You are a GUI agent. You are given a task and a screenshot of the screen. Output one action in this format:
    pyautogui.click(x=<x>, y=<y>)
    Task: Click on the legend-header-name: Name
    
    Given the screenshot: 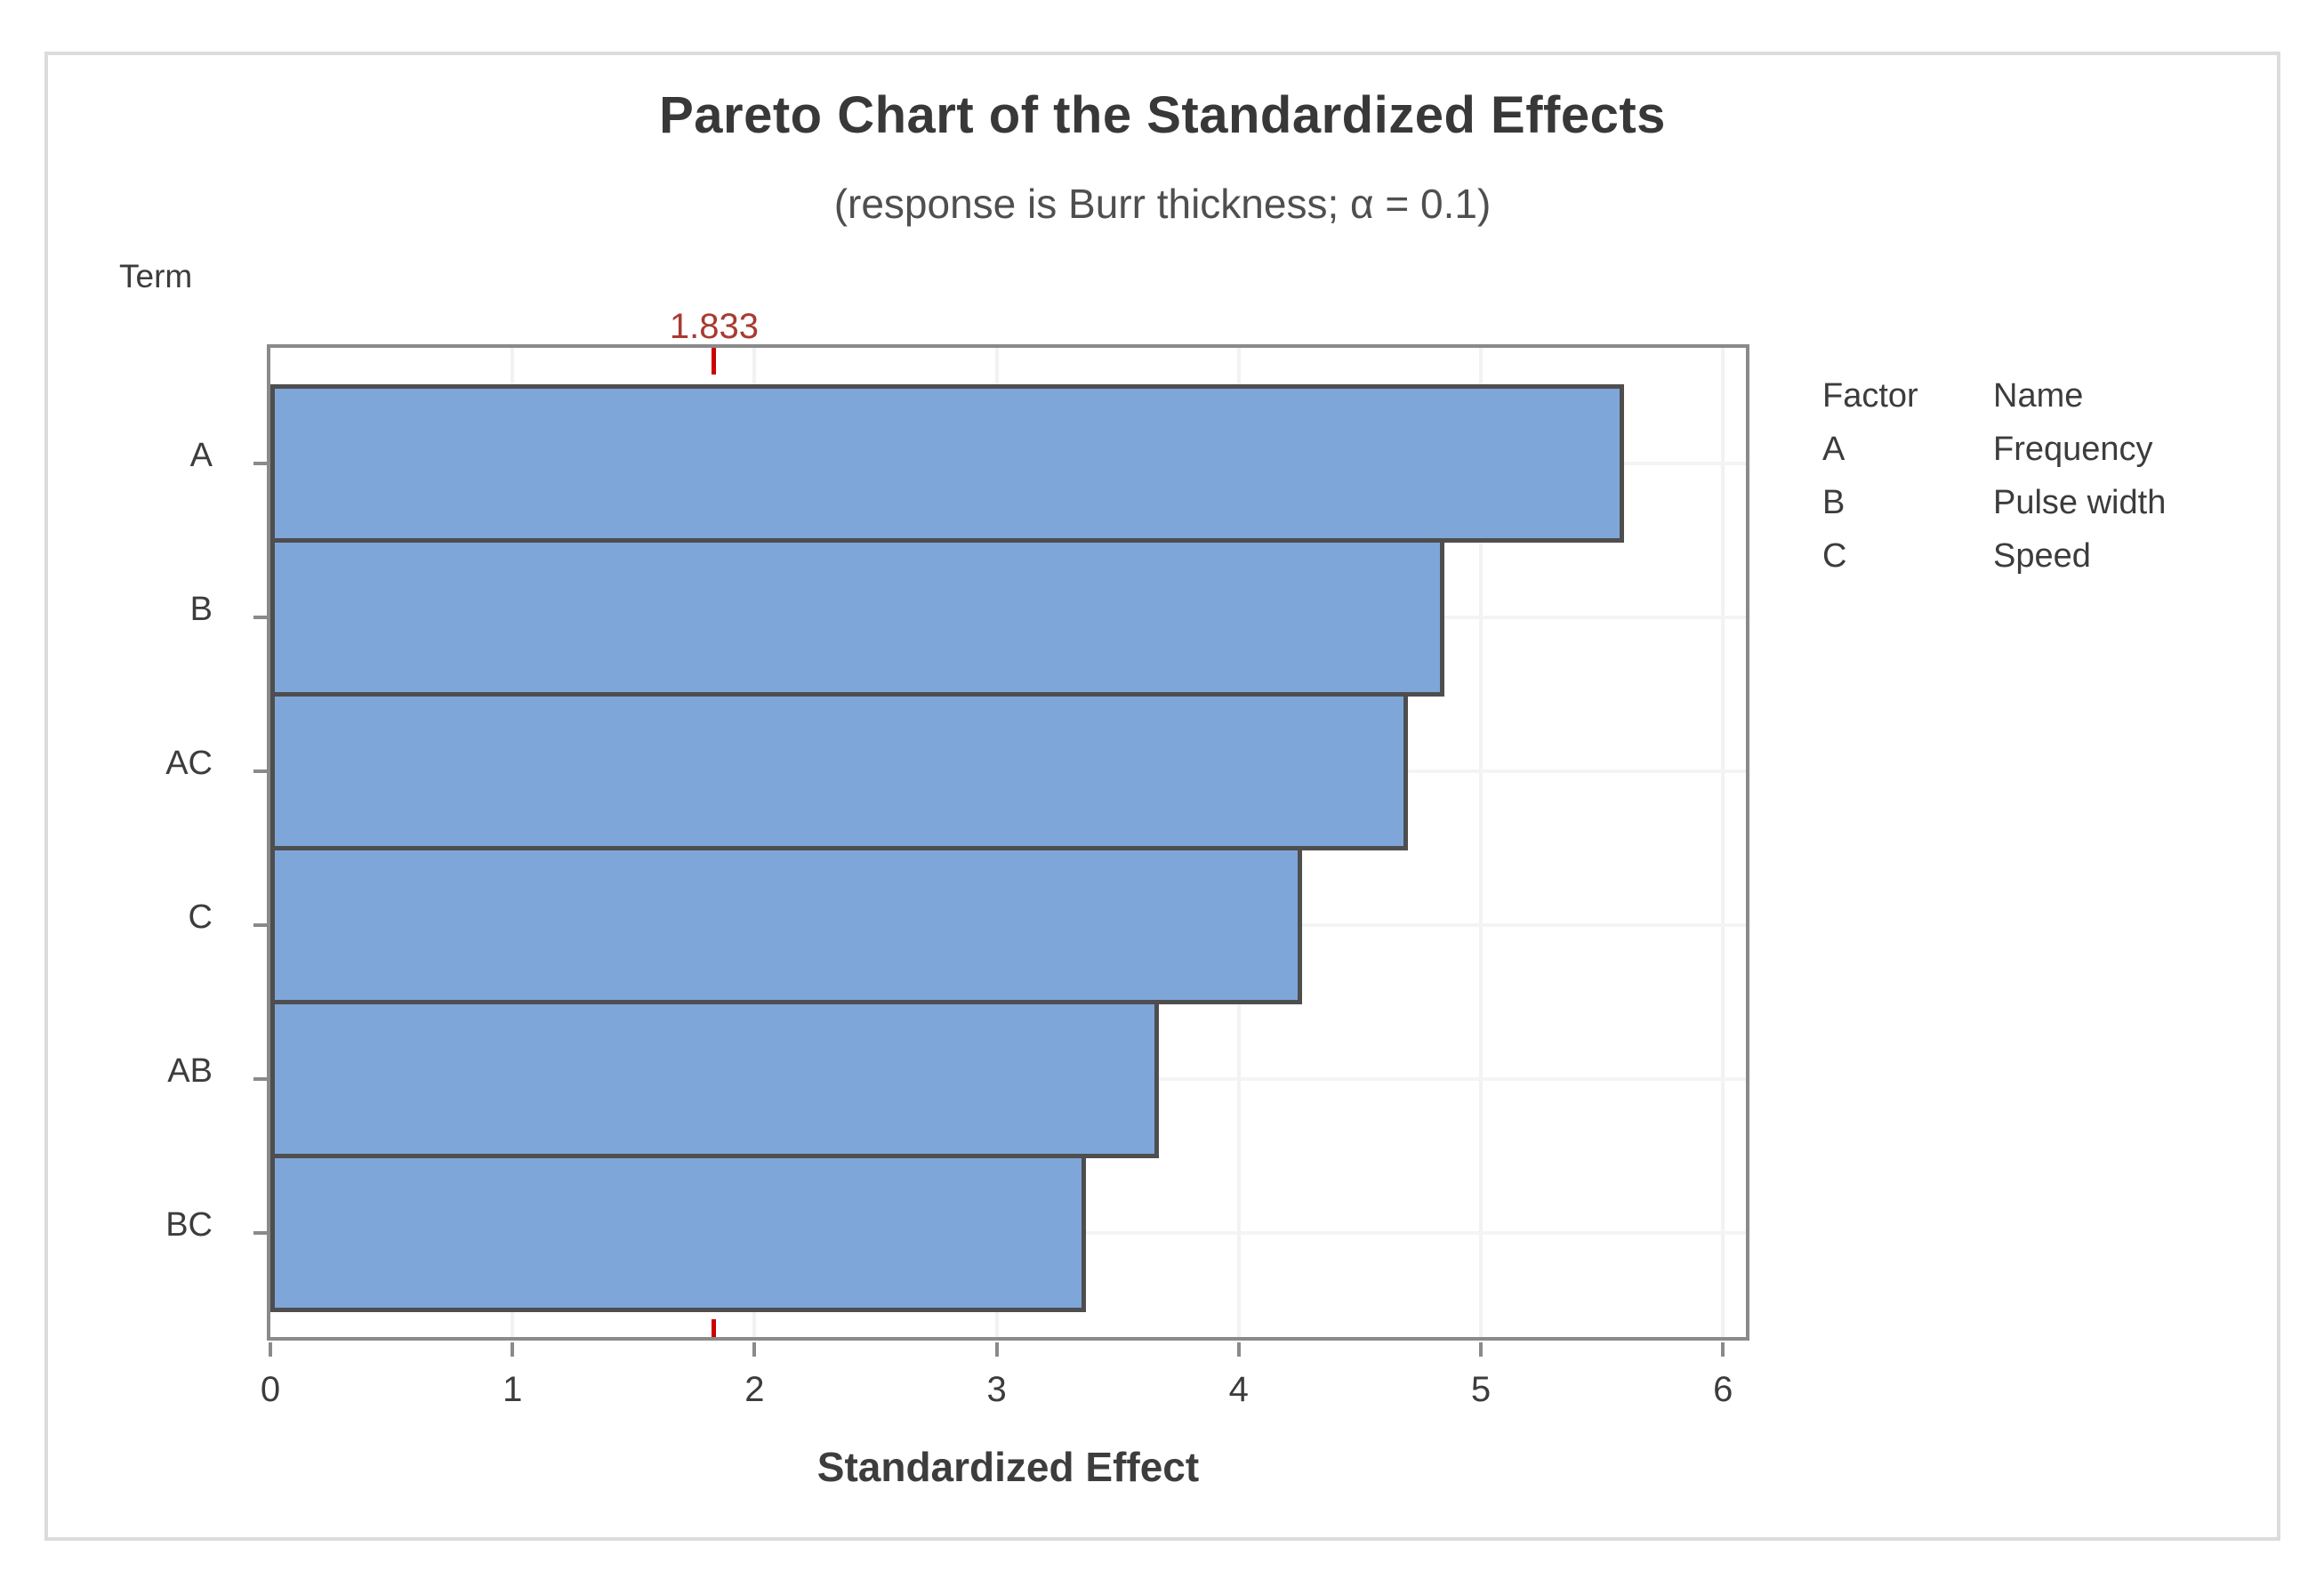 What is the action you would take?
    pyautogui.click(x=2038, y=396)
    